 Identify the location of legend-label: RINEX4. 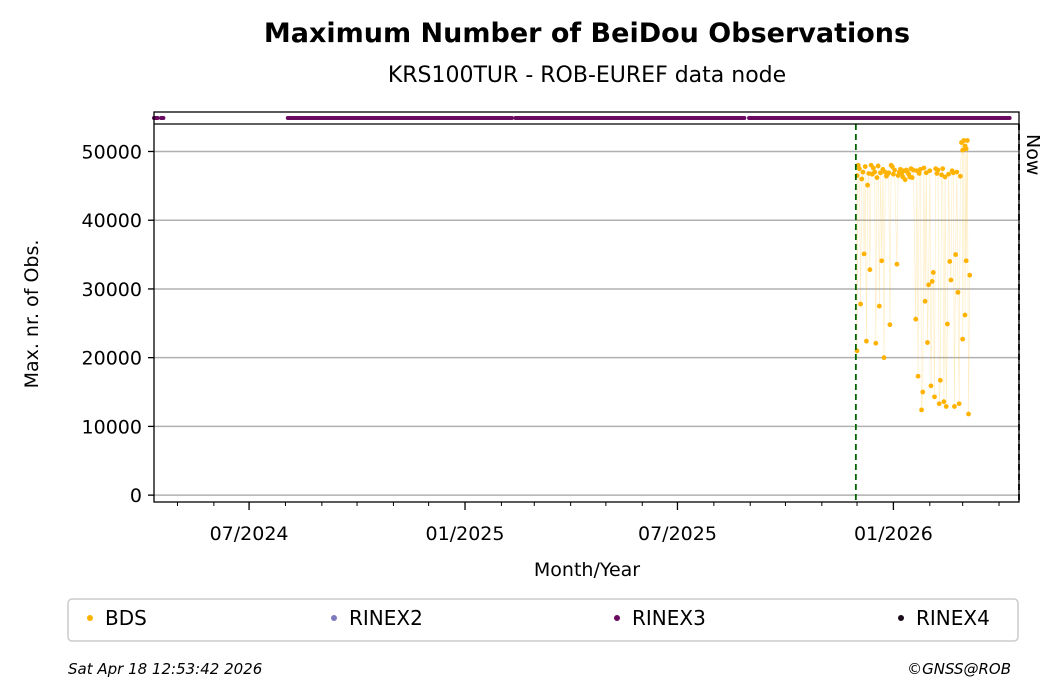
(953, 618).